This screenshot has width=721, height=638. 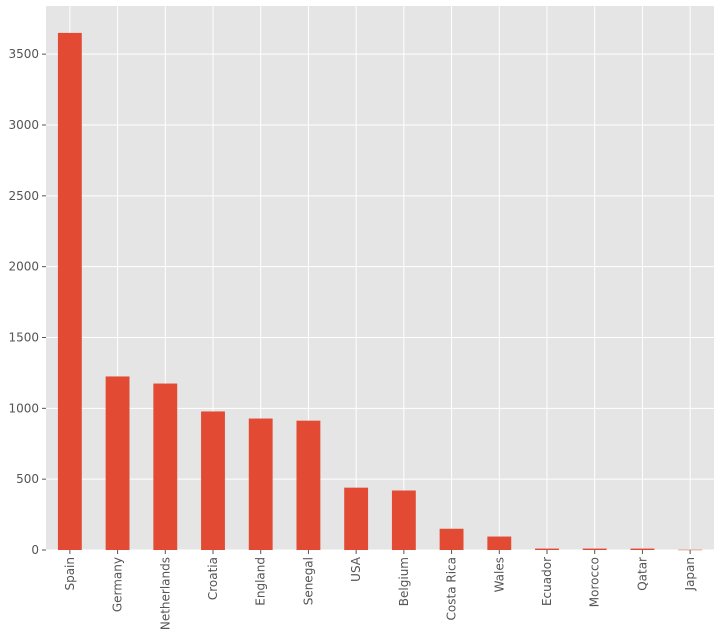 What do you see at coordinates (642, 574) in the screenshot?
I see `x-tick-label: Qatar` at bounding box center [642, 574].